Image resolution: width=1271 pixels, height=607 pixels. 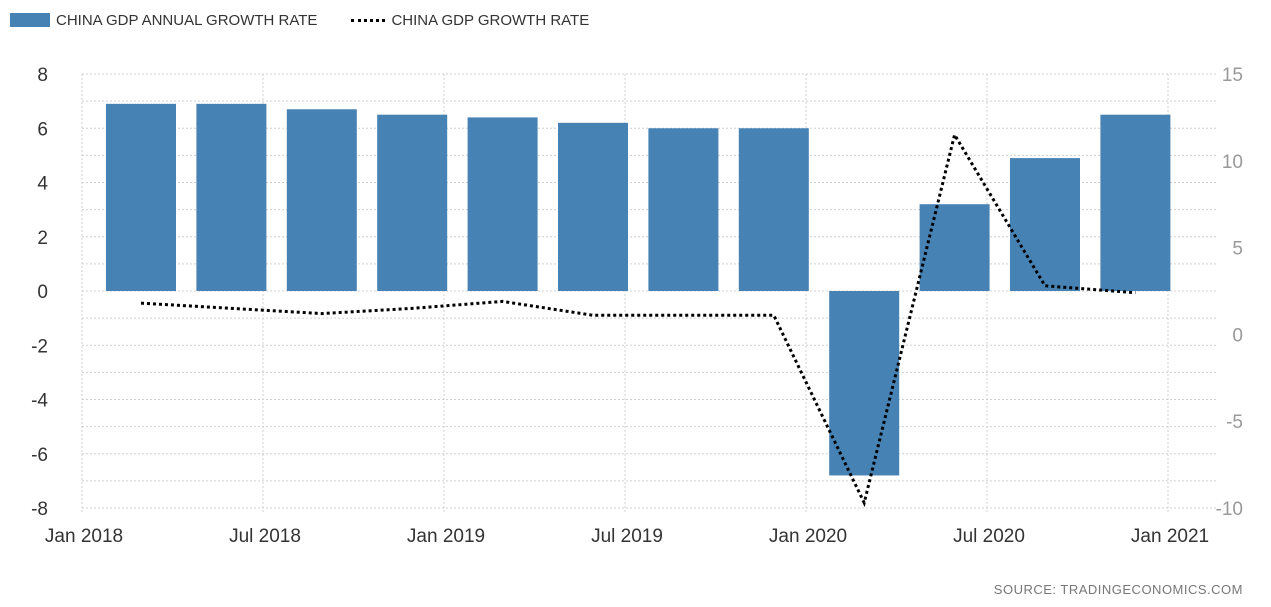 I want to click on legend-item-growth-rate: CHINA GDP GROWTH RATE, so click(x=470, y=20).